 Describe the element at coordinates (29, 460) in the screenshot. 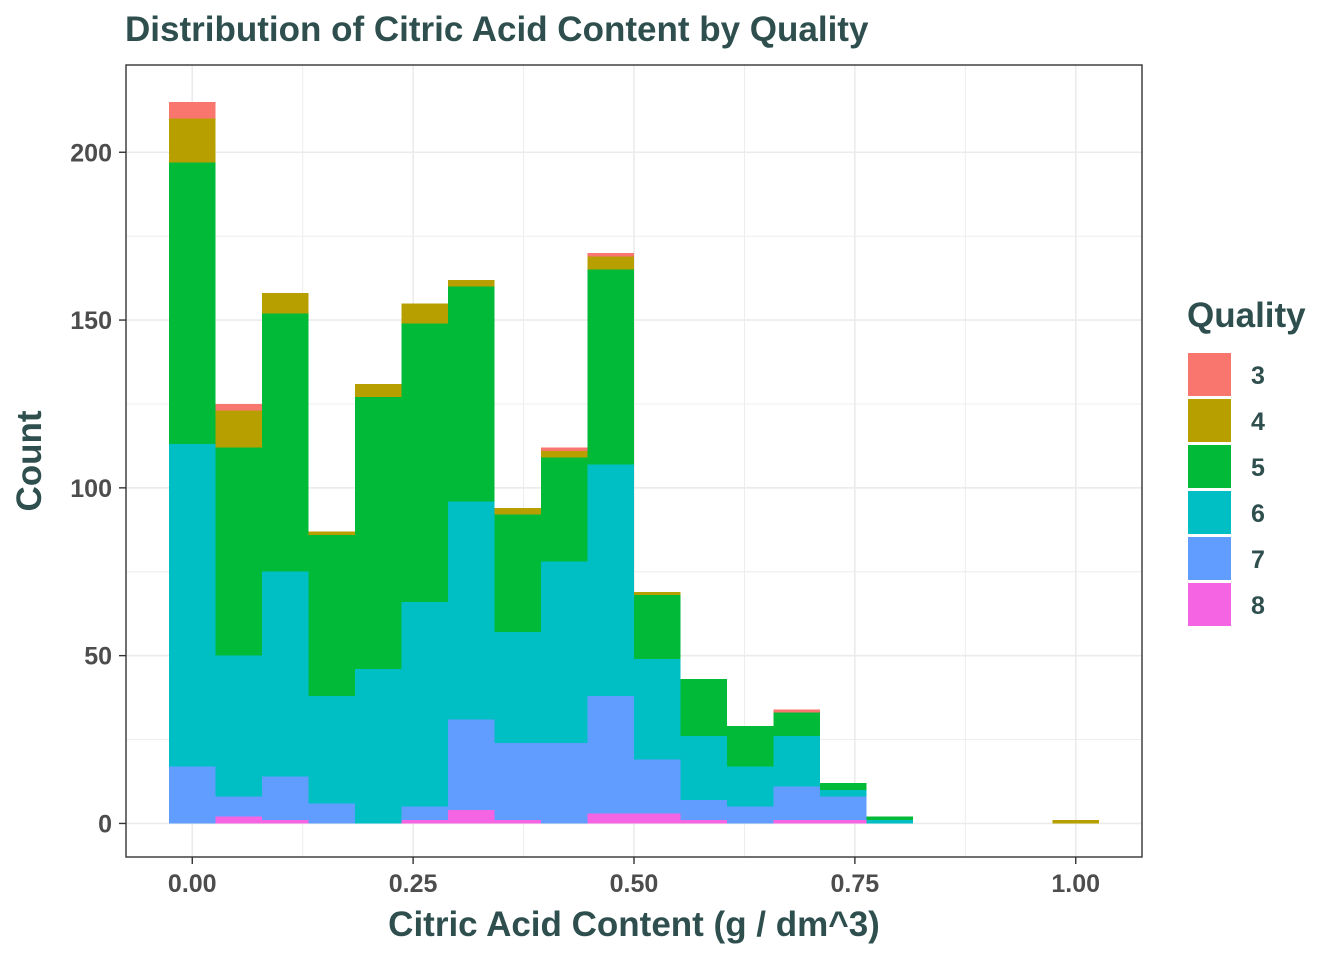

I see `y-axis-label: Count` at that location.